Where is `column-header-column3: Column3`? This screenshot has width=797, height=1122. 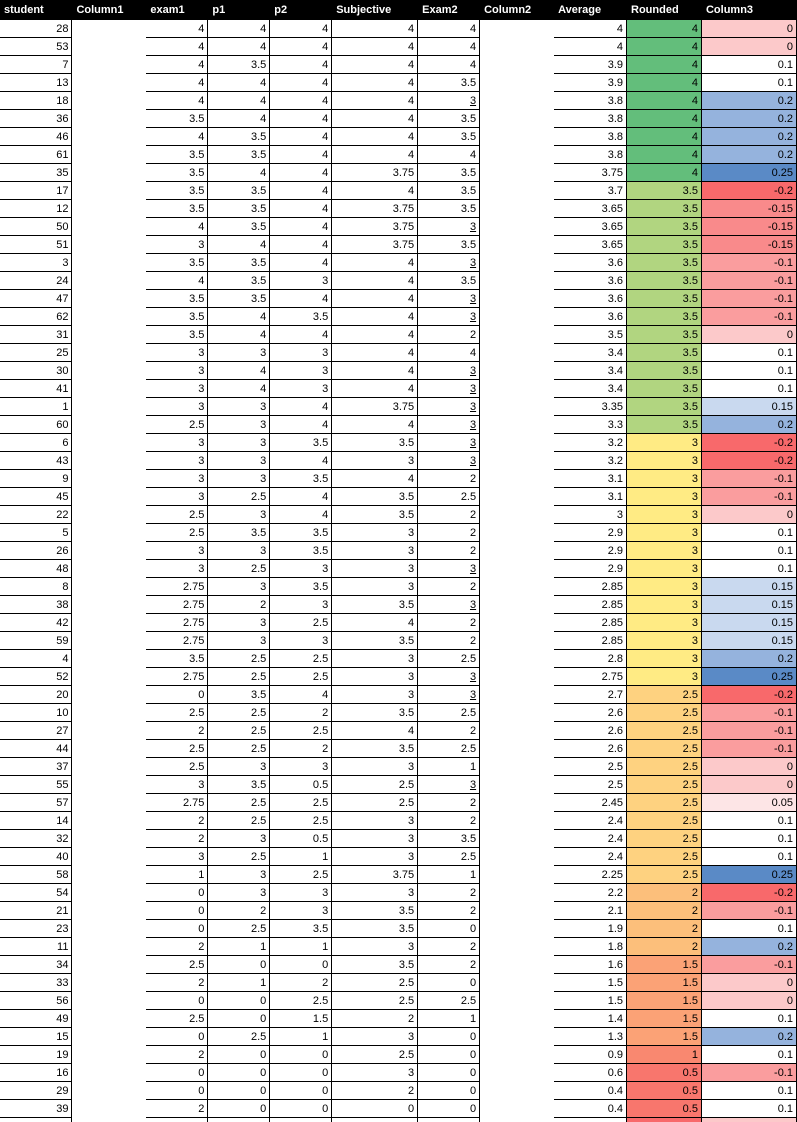 column-header-column3: Column3 is located at coordinates (749, 10).